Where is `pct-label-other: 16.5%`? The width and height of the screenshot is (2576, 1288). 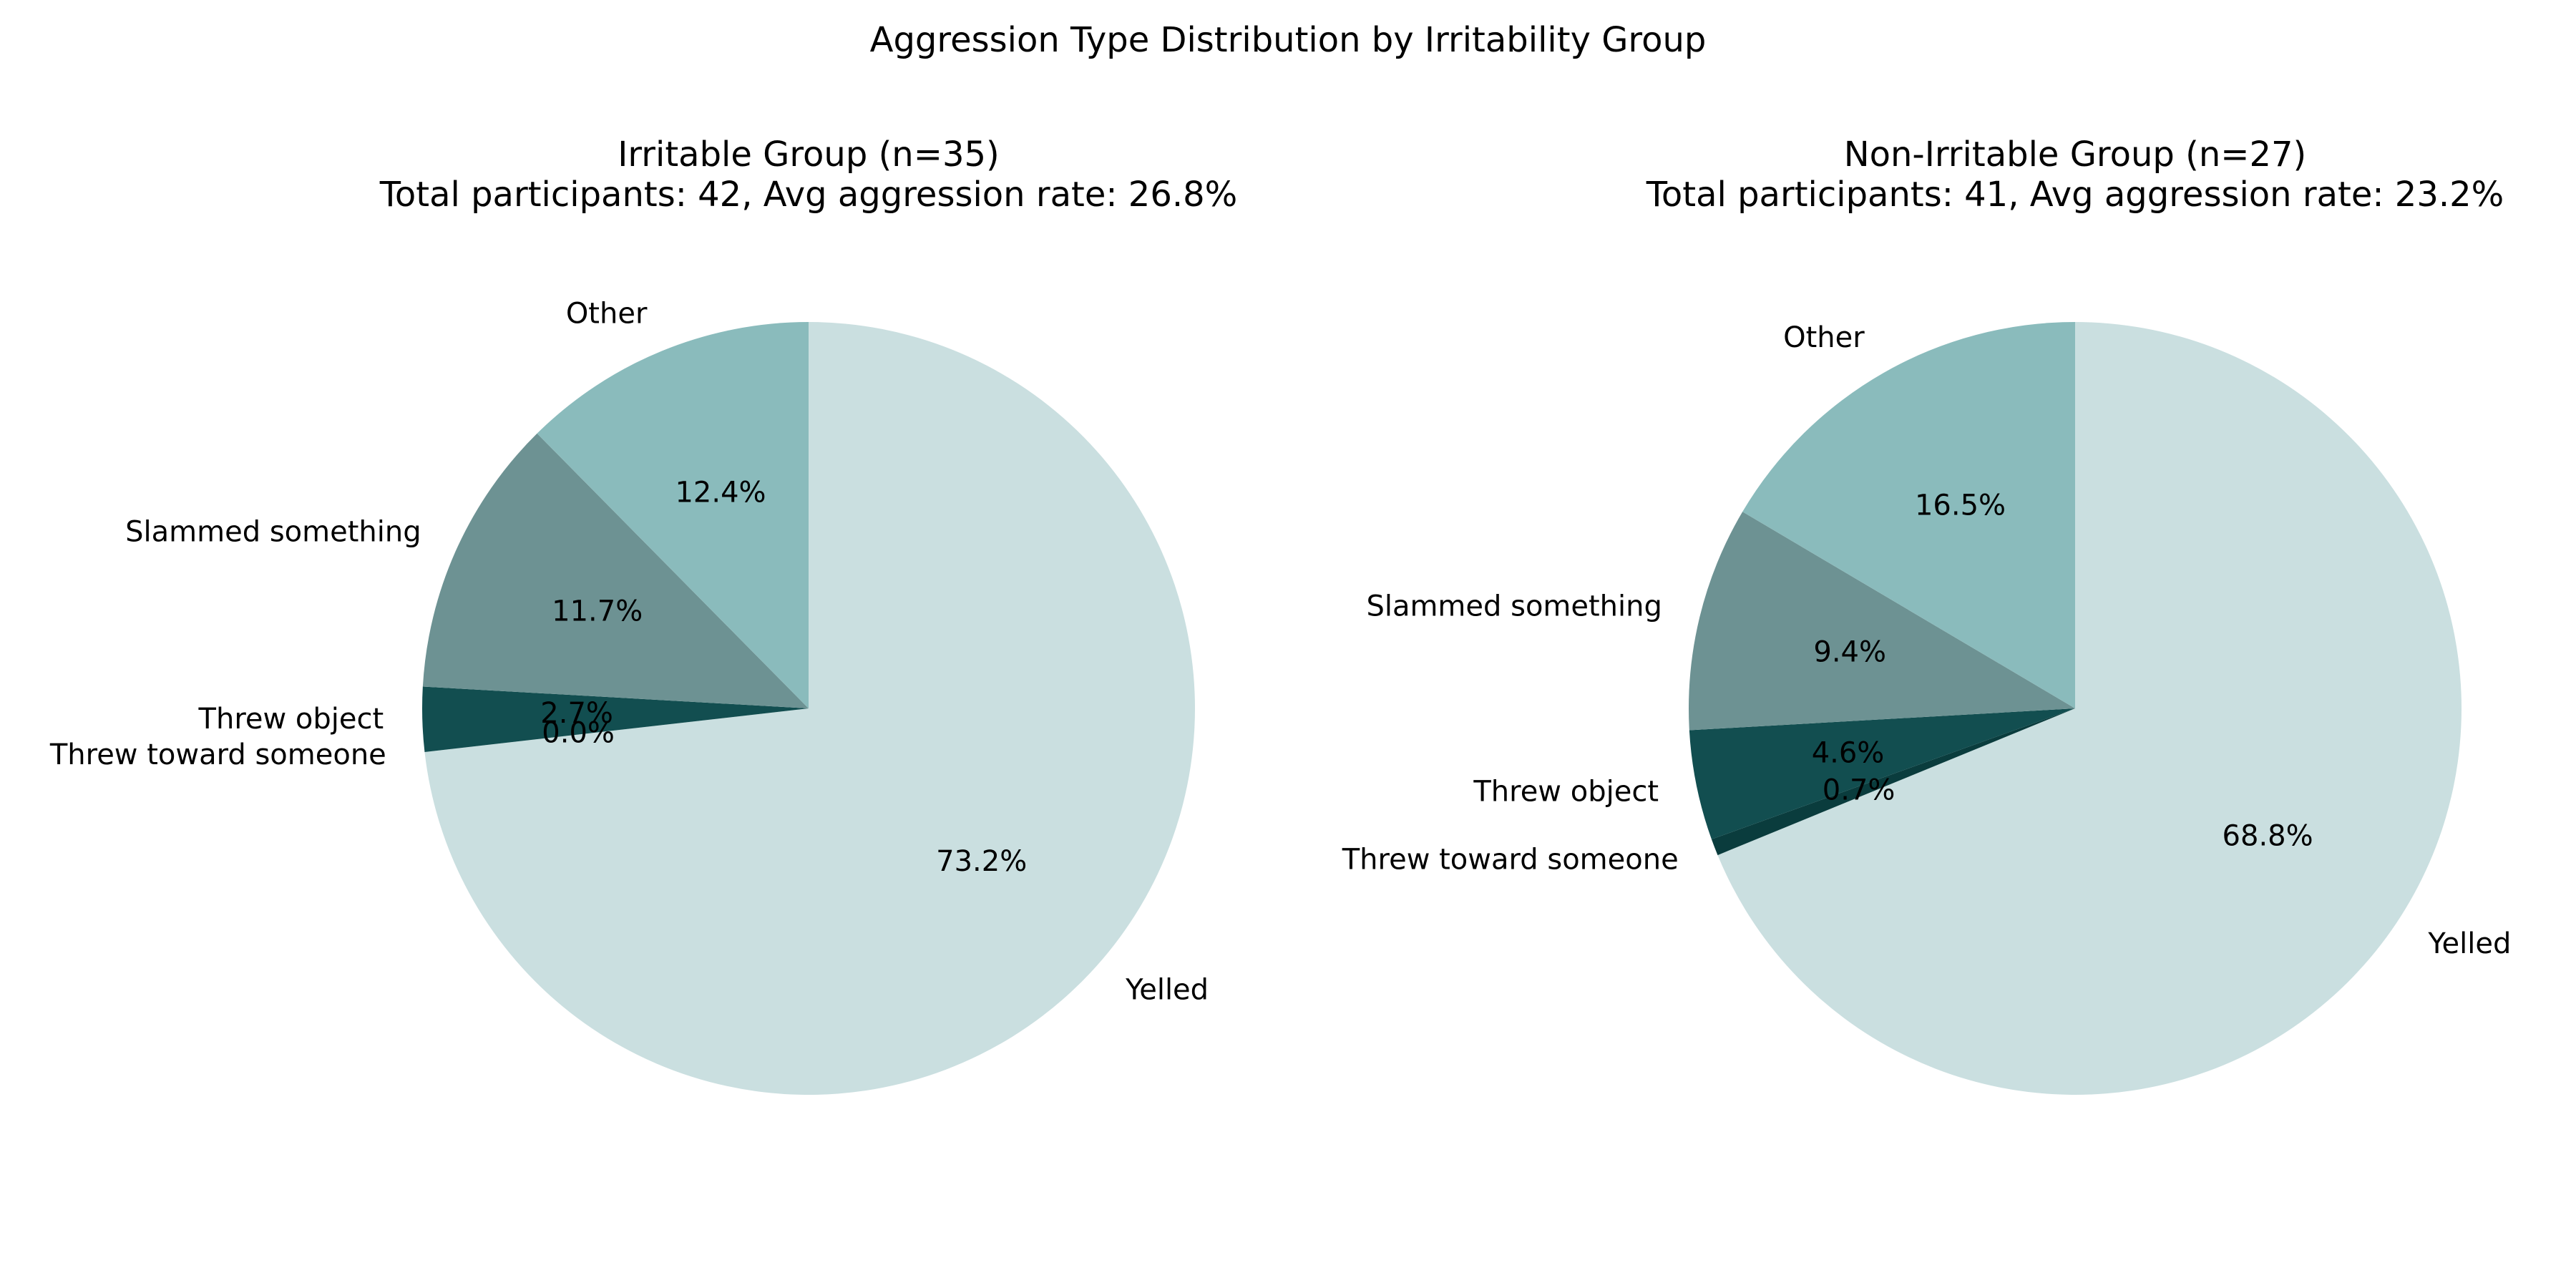 pct-label-other: 16.5% is located at coordinates (1960, 505).